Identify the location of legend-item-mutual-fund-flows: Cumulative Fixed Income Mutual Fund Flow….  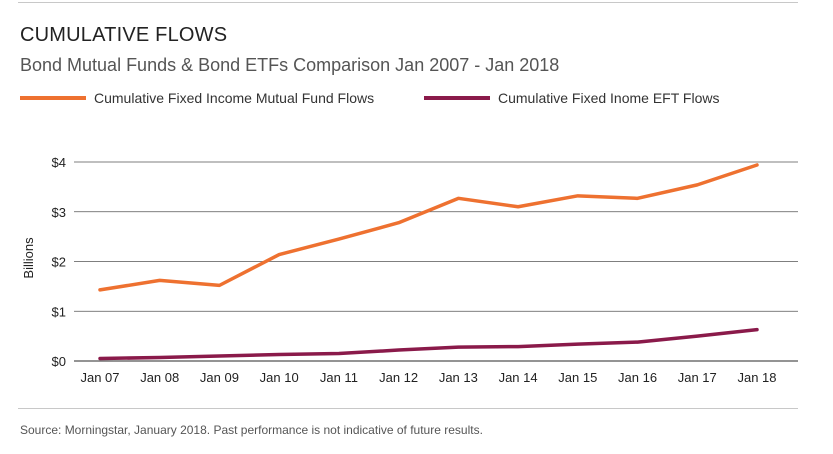
(197, 98).